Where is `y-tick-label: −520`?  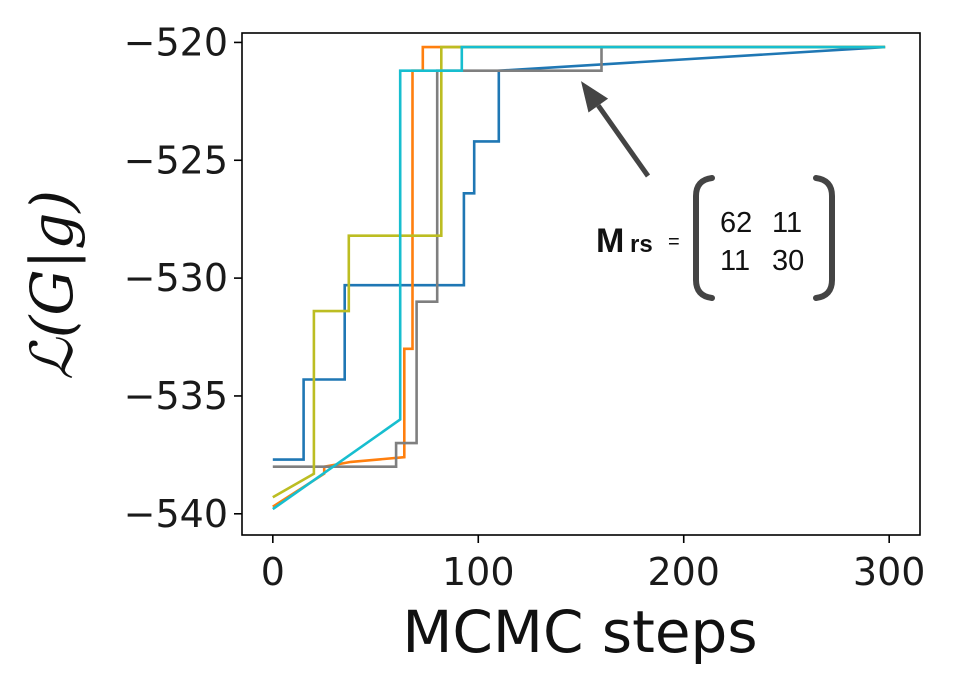
y-tick-label: −520 is located at coordinates (176, 42).